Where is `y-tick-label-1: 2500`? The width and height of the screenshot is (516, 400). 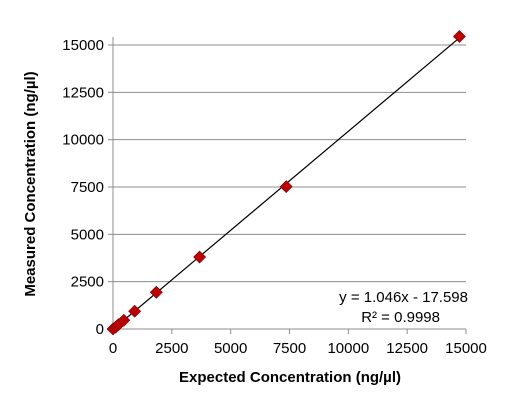 y-tick-label-1: 2500 is located at coordinates (87, 282).